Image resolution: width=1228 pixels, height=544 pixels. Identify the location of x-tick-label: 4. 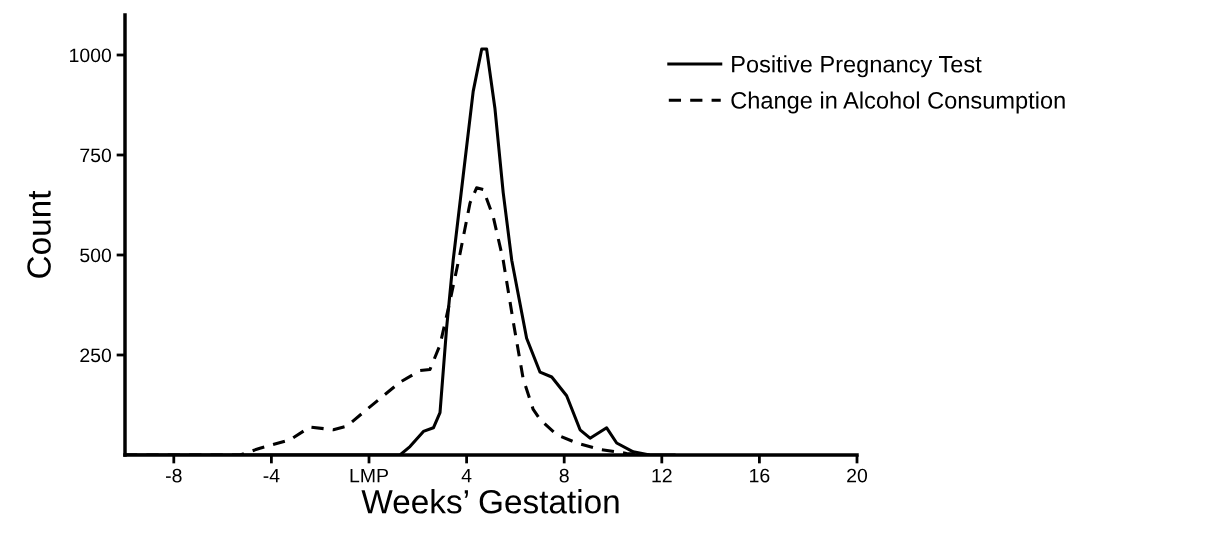
(466, 475).